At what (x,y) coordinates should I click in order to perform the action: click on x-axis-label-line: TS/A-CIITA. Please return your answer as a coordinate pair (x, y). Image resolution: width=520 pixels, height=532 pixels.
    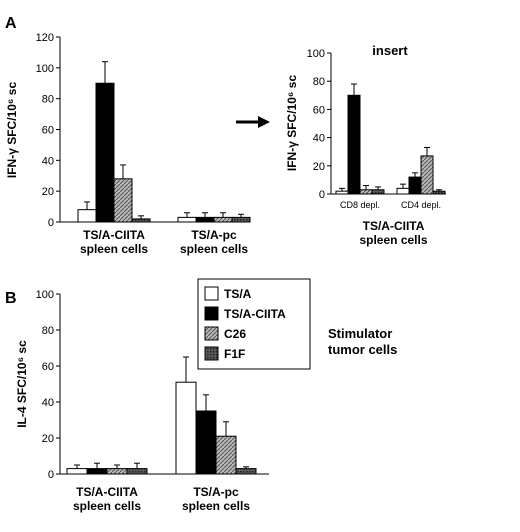
    Looking at the image, I should click on (394, 226).